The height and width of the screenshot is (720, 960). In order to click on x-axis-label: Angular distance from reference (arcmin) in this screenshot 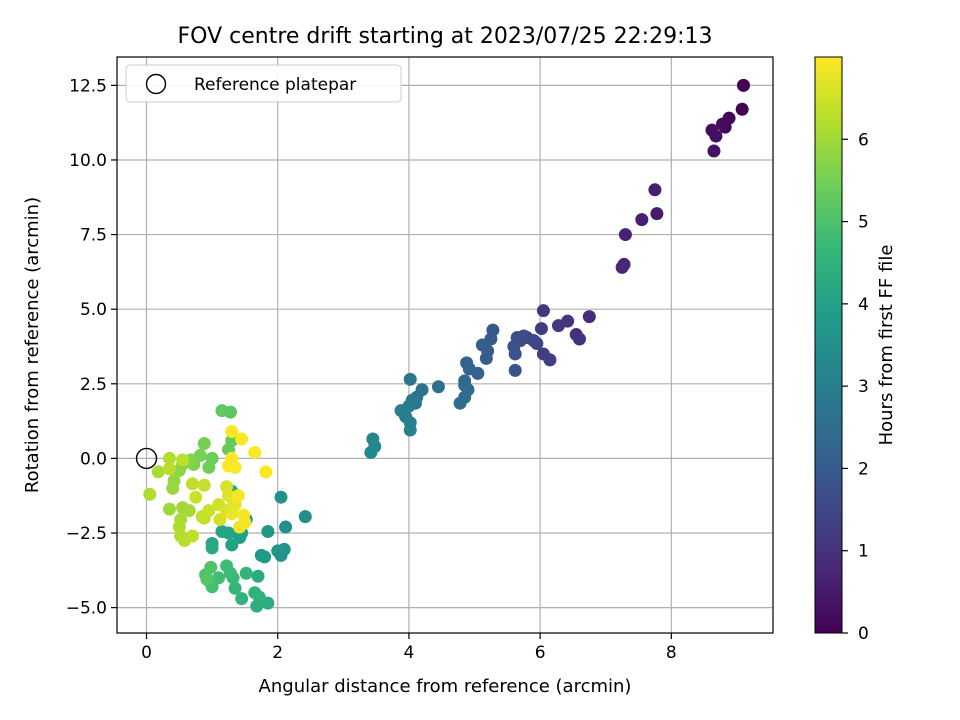, I will do `click(445, 686)`.